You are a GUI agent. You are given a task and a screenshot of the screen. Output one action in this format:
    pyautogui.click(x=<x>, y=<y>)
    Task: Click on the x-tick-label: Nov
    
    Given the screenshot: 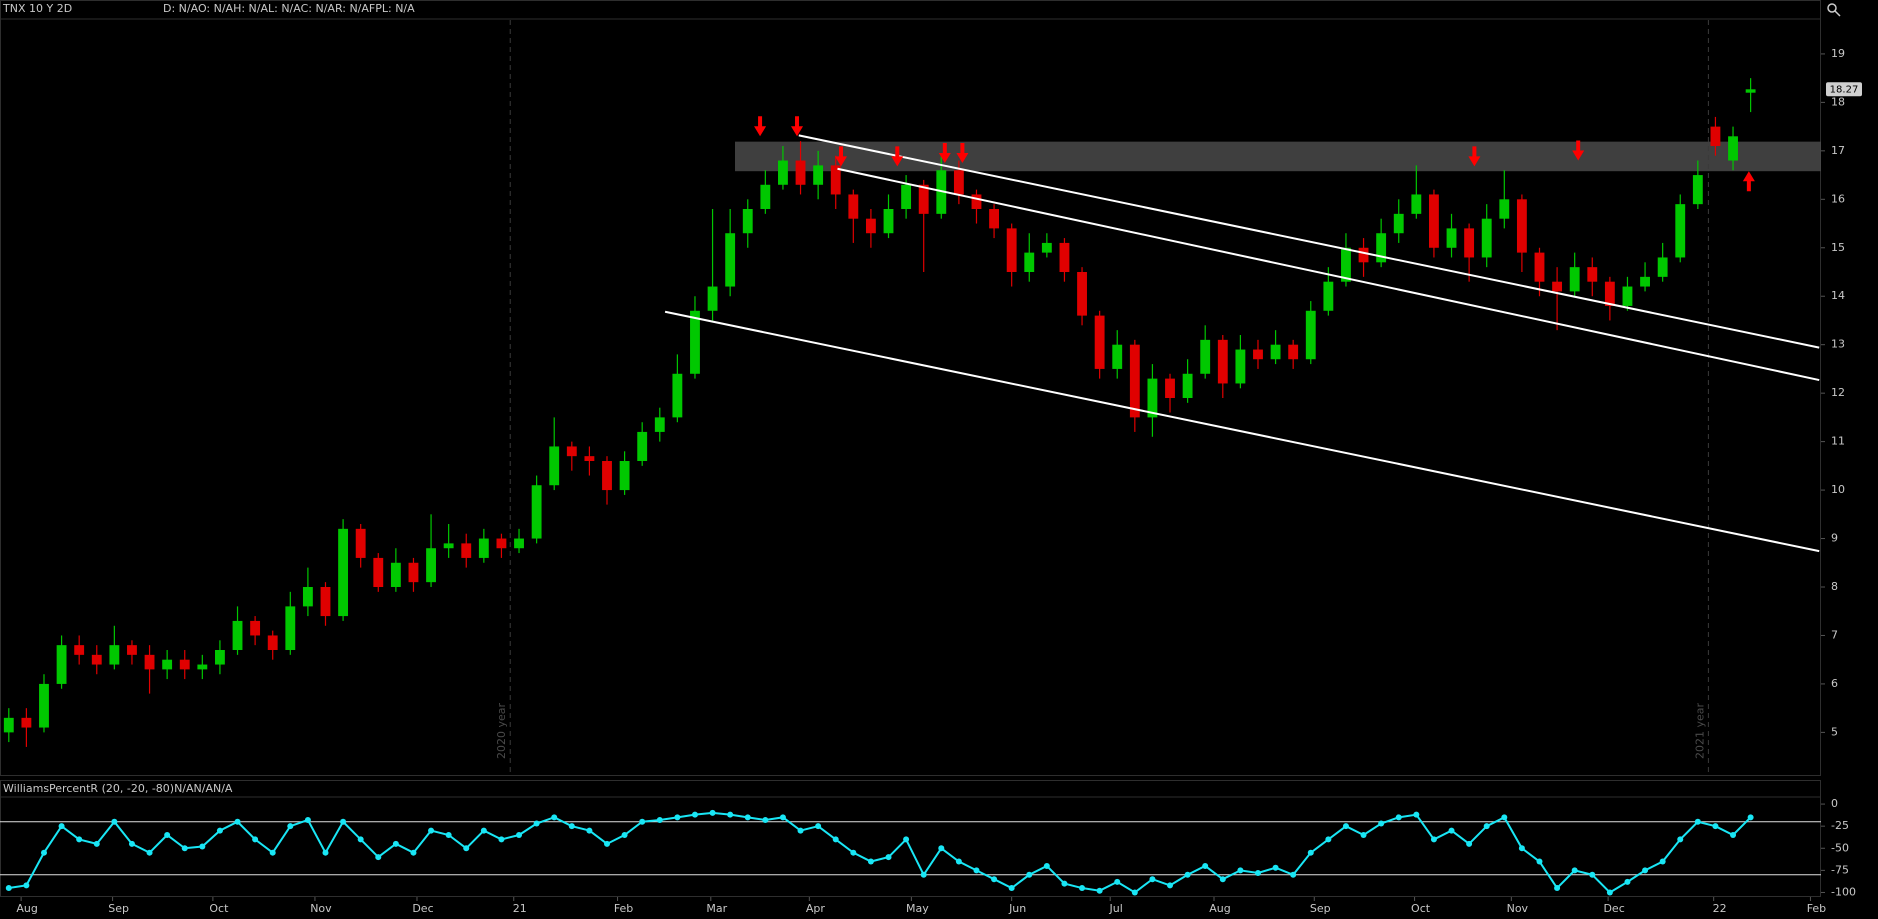 What is the action you would take?
    pyautogui.click(x=321, y=908)
    